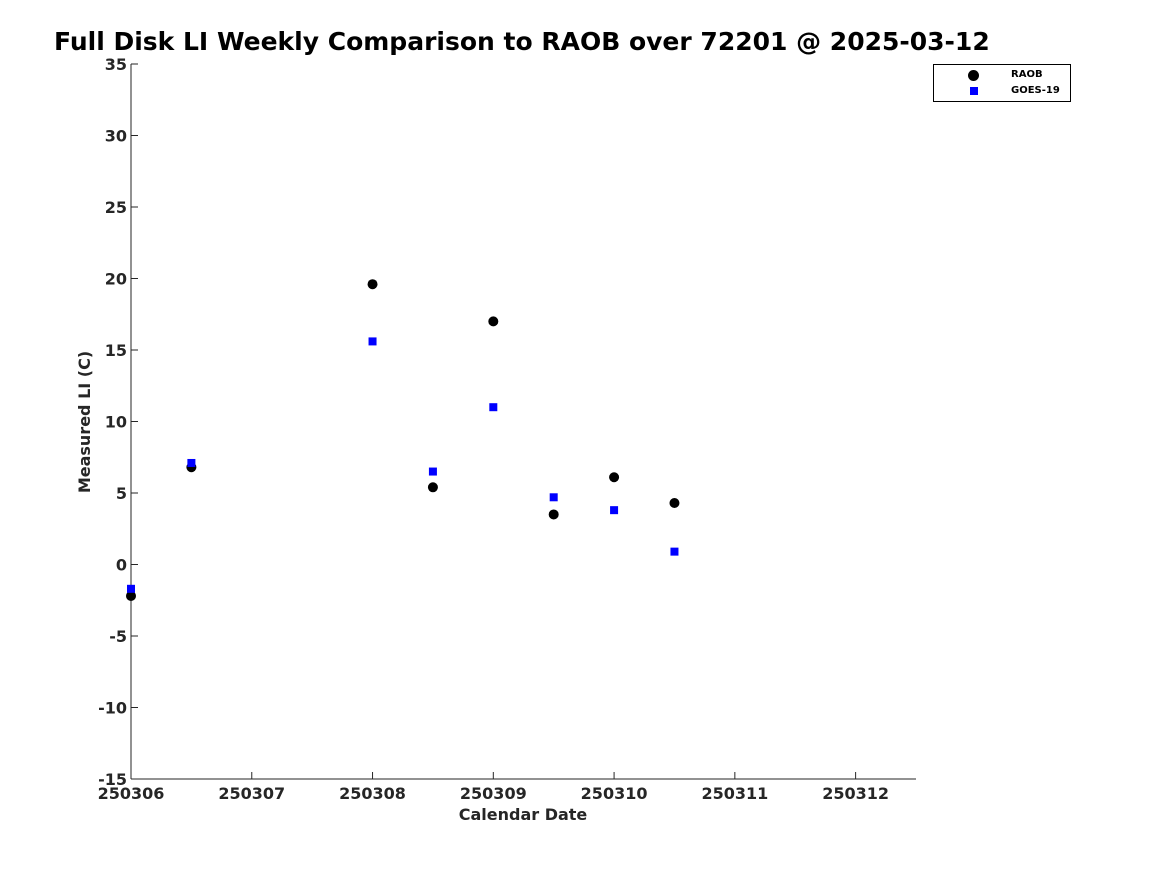 The width and height of the screenshot is (1167, 875). What do you see at coordinates (1027, 74) in the screenshot?
I see `legend-label-raob: RAOB` at bounding box center [1027, 74].